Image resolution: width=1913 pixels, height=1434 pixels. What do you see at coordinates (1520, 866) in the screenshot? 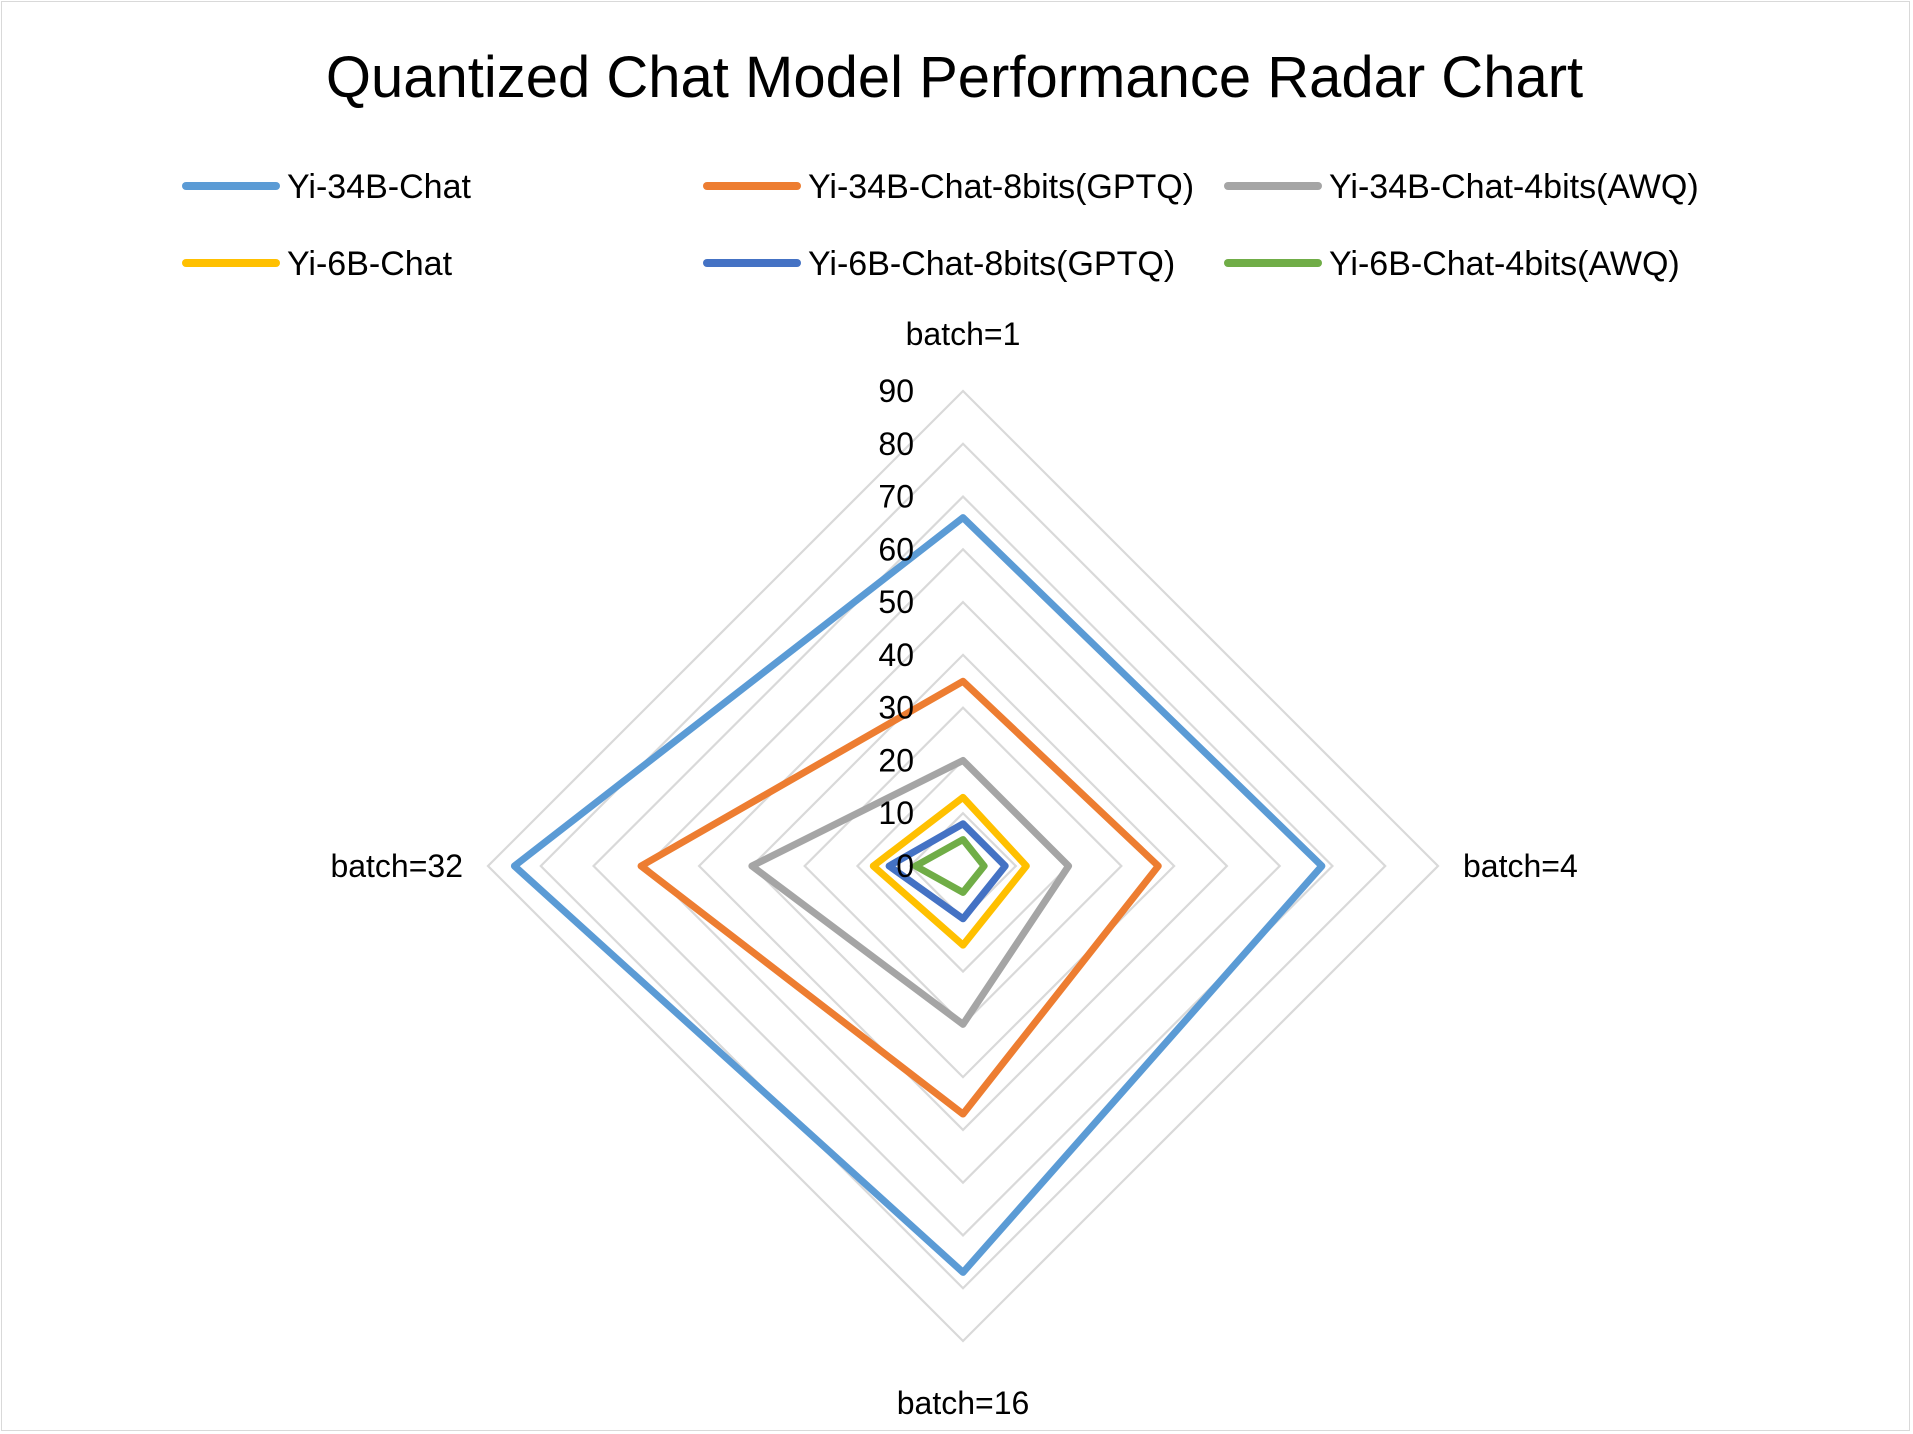
I see `axis-label: batch=4` at bounding box center [1520, 866].